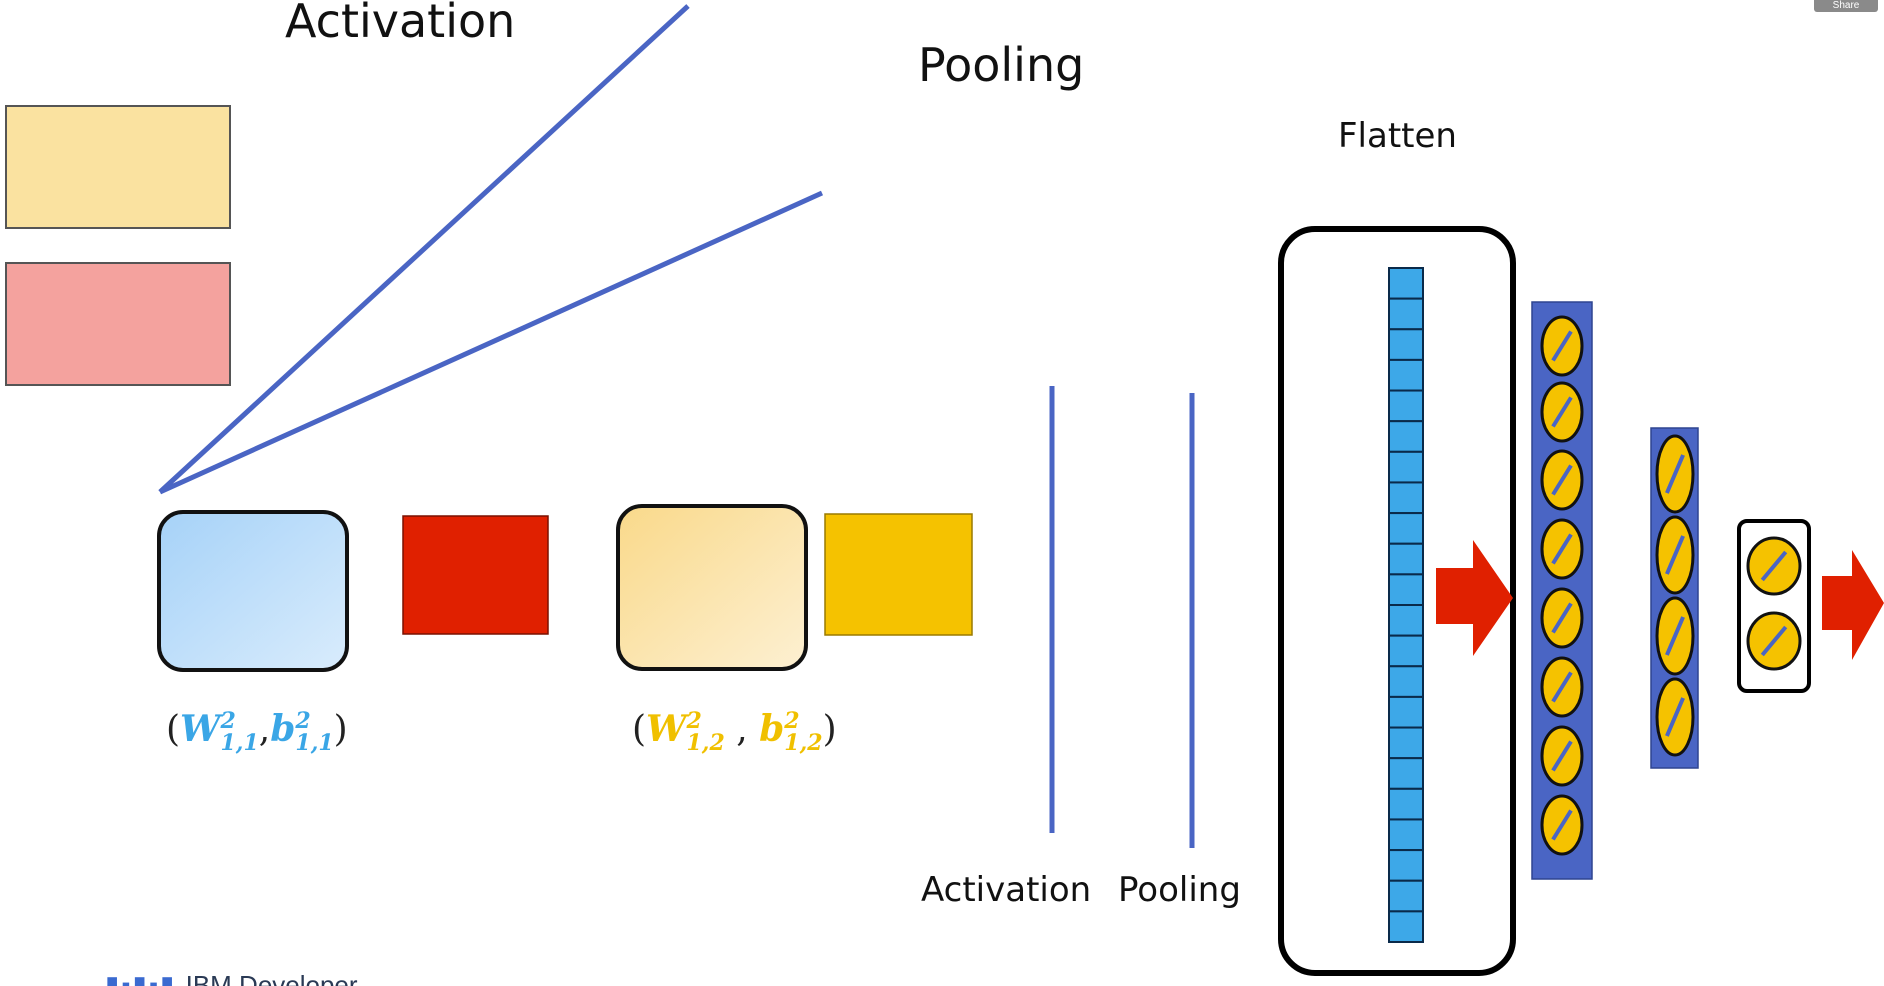  What do you see at coordinates (1562, 585) in the screenshot?
I see `dense-layer-1-neurons` at bounding box center [1562, 585].